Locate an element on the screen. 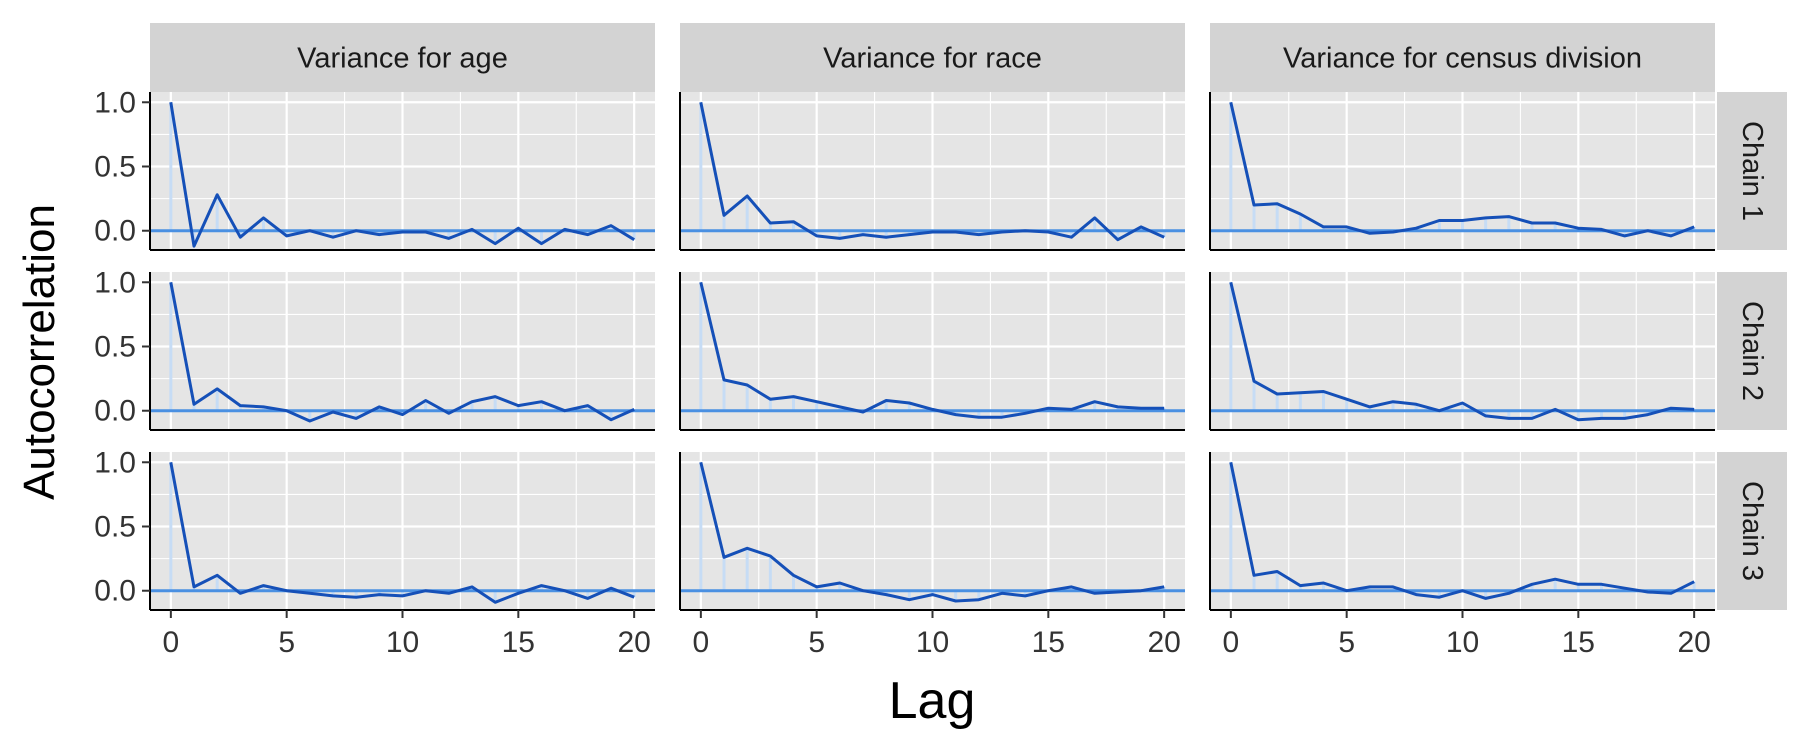 Image resolution: width=1800 pixels, height=750 pixels. strip-label-chain-3: Chain 3 is located at coordinates (1752, 531).